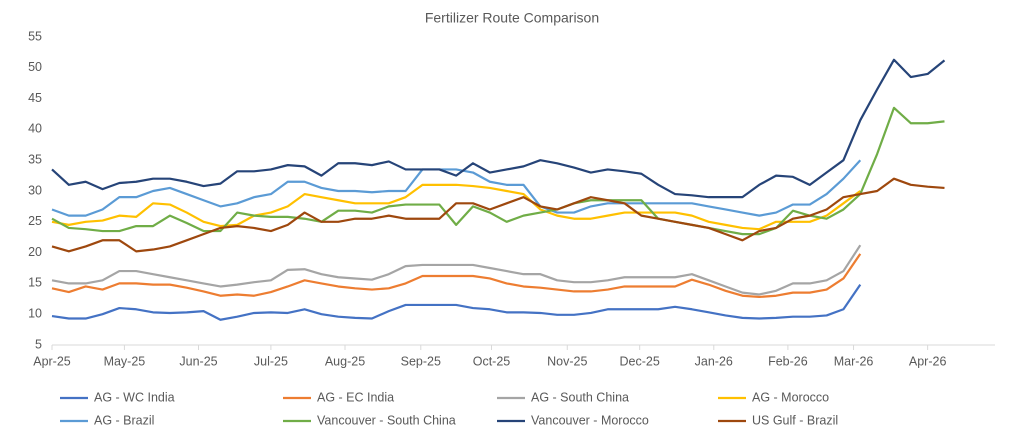 This screenshot has width=1024, height=437. I want to click on x-tick-label: Feb-26, so click(788, 361).